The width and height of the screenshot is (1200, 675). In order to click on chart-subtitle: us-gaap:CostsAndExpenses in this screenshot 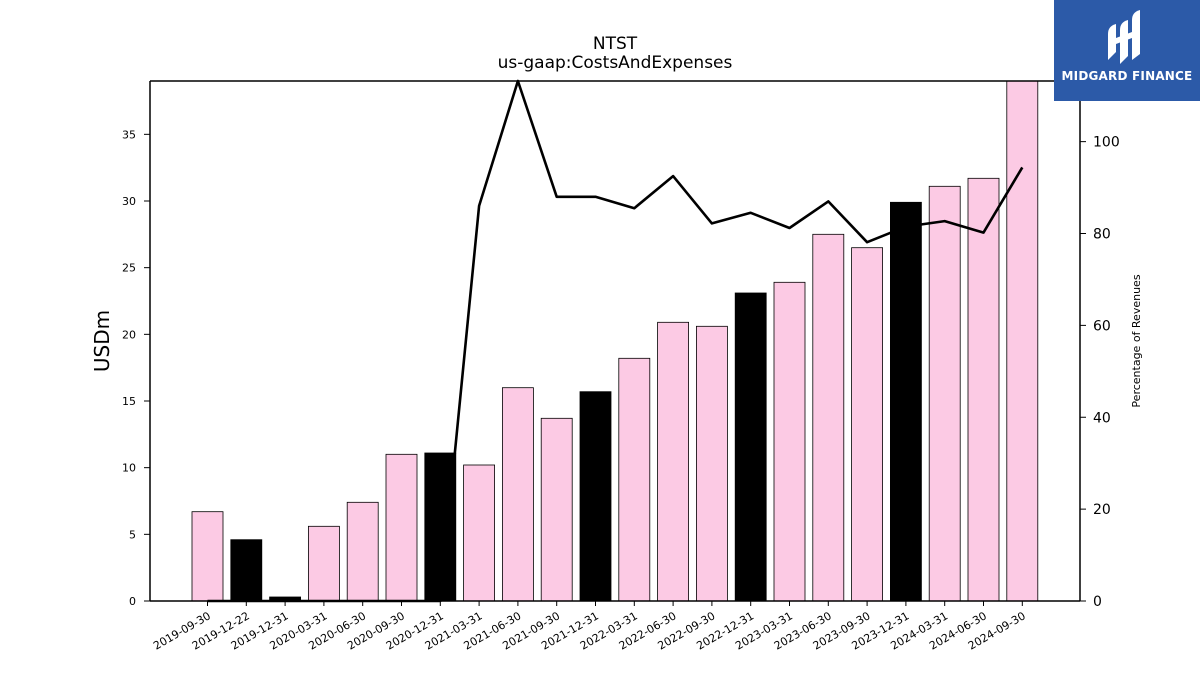, I will do `click(615, 63)`.